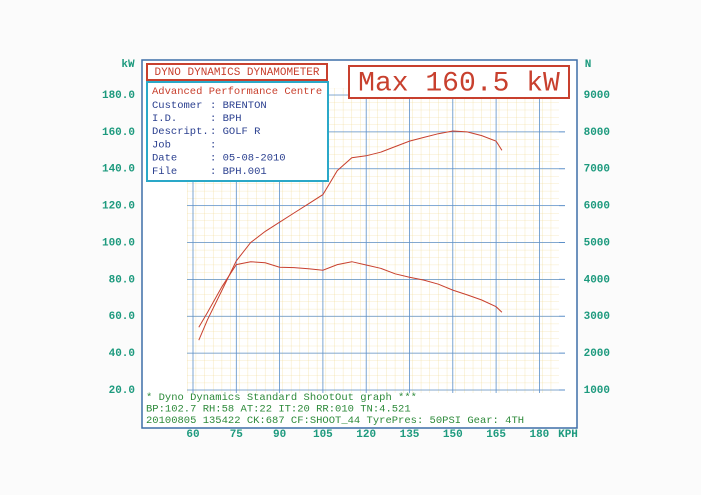 The height and width of the screenshot is (495, 701). What do you see at coordinates (122, 280) in the screenshot?
I see `y-tick-label: 80.0` at bounding box center [122, 280].